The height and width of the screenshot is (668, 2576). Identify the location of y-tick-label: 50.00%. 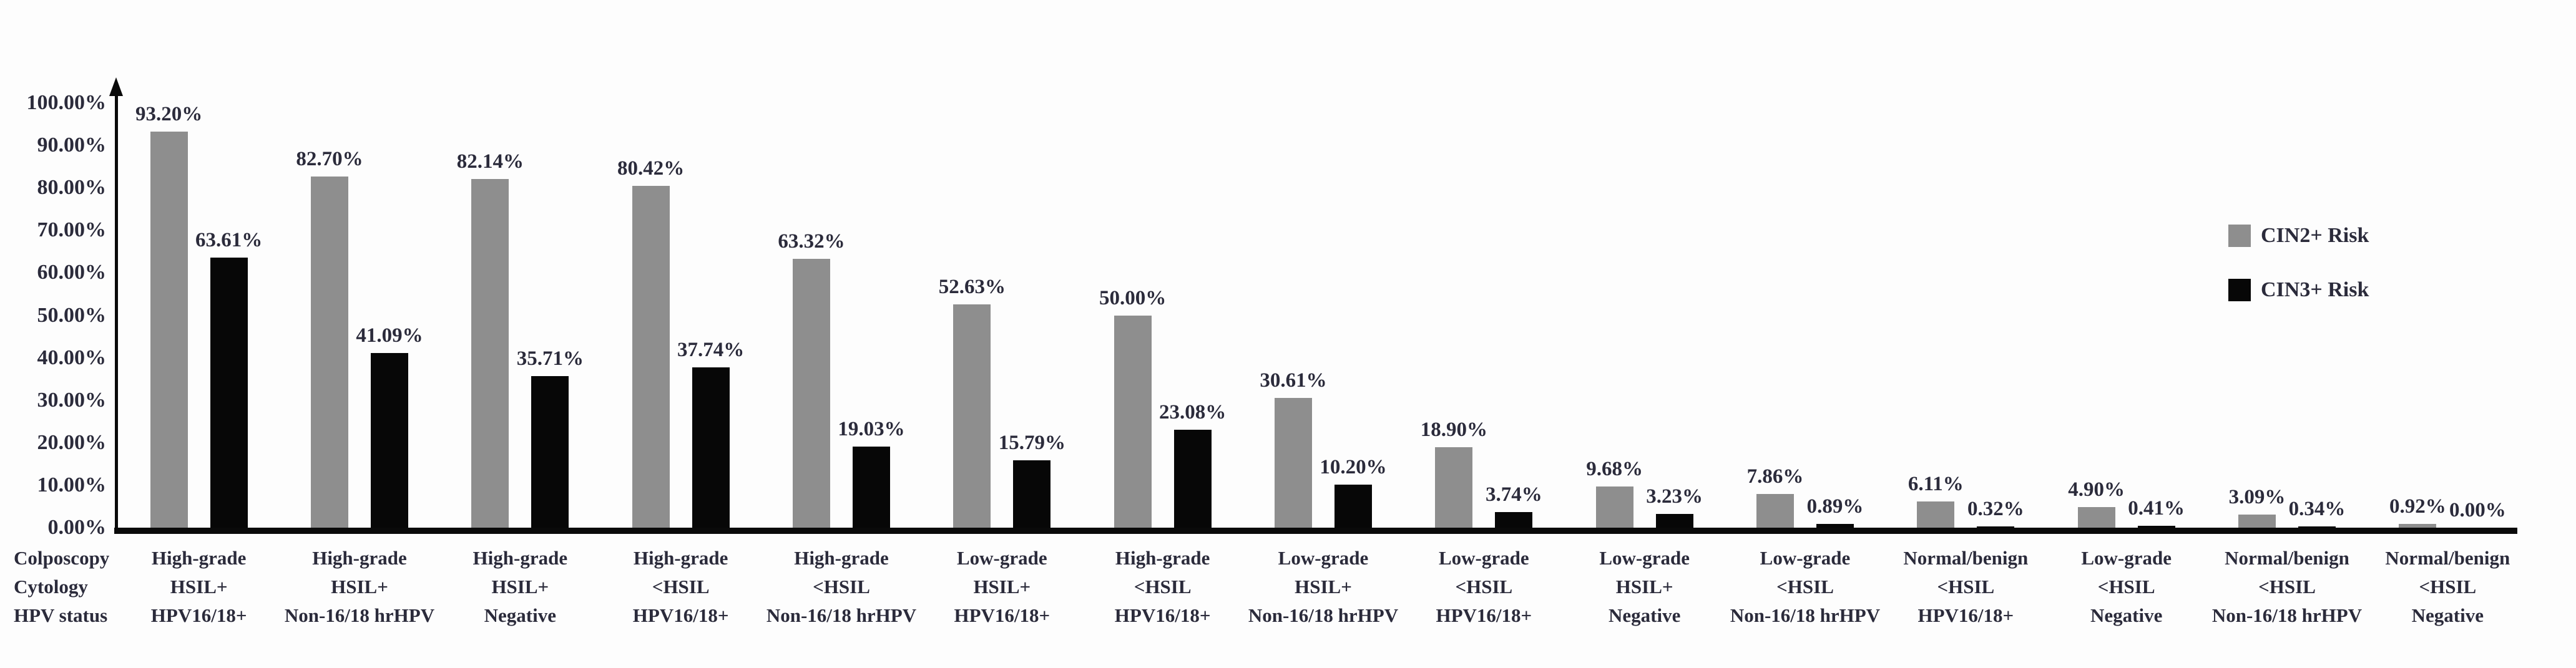
(72, 315).